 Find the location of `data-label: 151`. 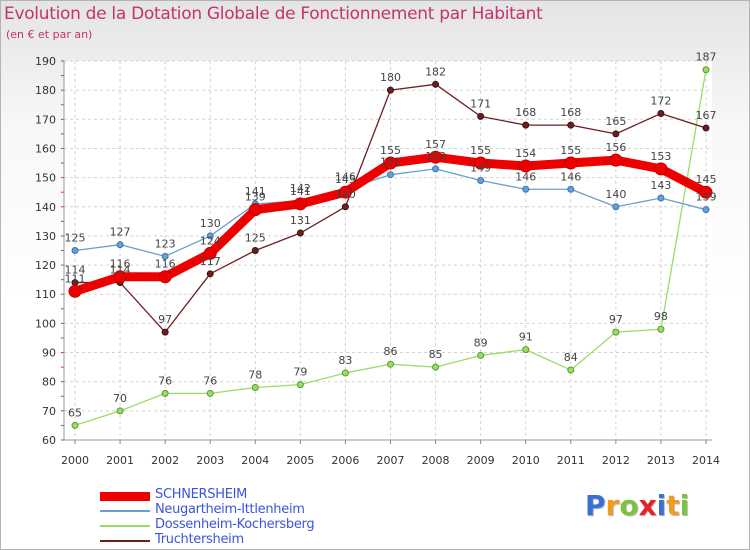

data-label: 151 is located at coordinates (390, 162).